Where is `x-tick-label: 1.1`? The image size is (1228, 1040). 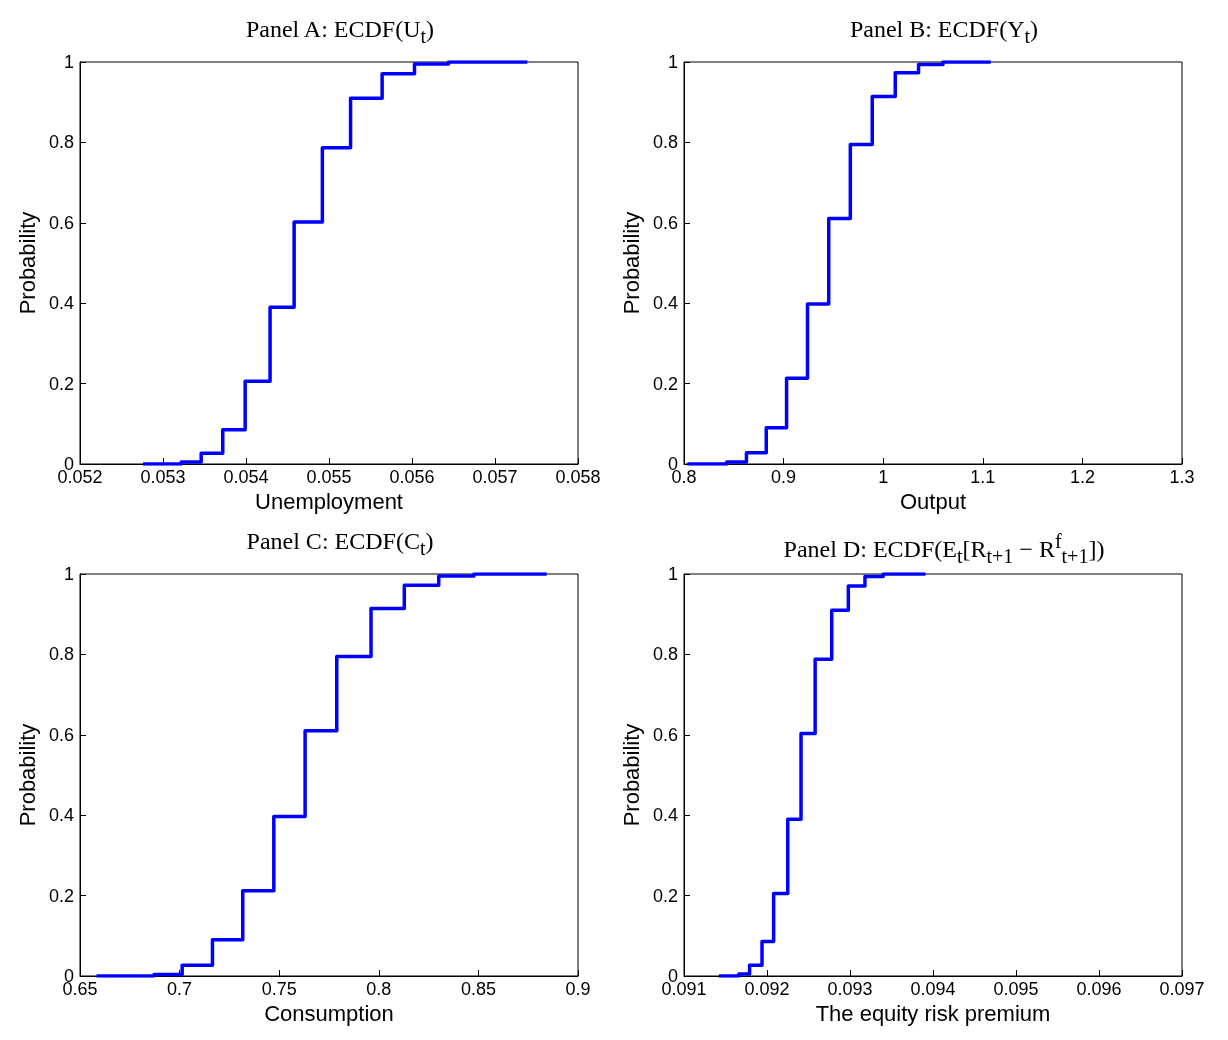 x-tick-label: 1.1 is located at coordinates (983, 477).